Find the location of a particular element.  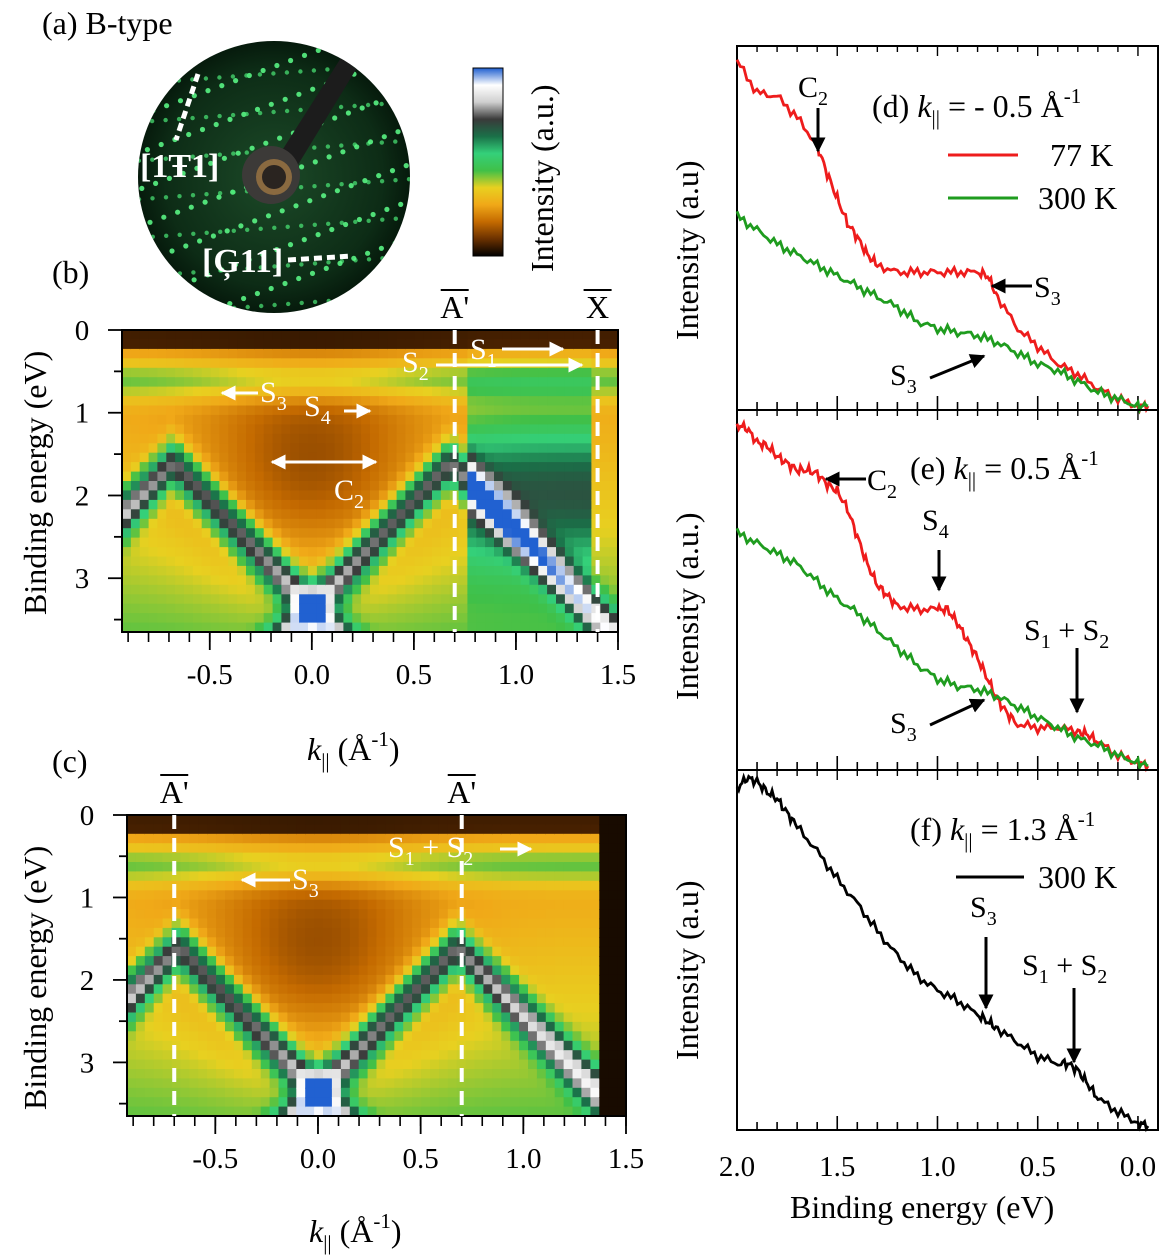

ylabel-d: Intensity (a.u) is located at coordinates (687, 251).